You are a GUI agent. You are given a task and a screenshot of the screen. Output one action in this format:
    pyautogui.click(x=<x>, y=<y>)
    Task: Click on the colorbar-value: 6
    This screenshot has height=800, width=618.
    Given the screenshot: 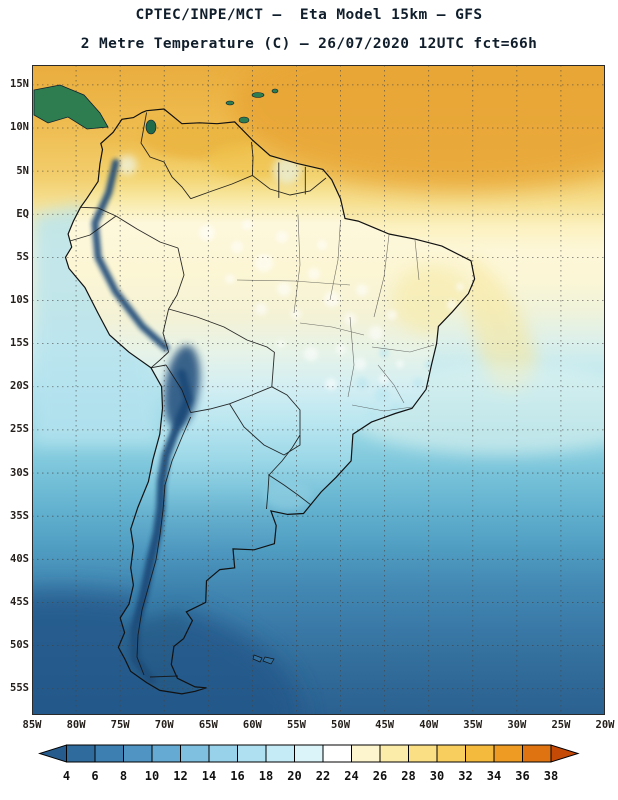 What is the action you would take?
    pyautogui.click(x=94, y=776)
    